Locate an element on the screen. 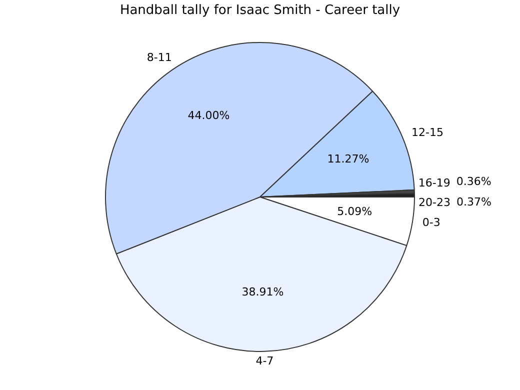 This screenshot has height=390, width=520. data-label: 44.00% is located at coordinates (209, 115).